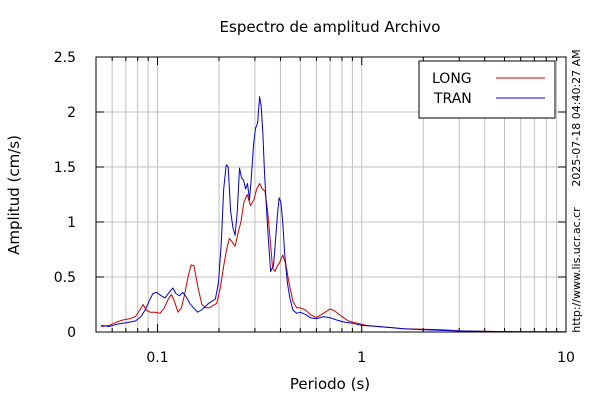  What do you see at coordinates (65, 168) in the screenshot?
I see `y-tick-label: 1.5` at bounding box center [65, 168].